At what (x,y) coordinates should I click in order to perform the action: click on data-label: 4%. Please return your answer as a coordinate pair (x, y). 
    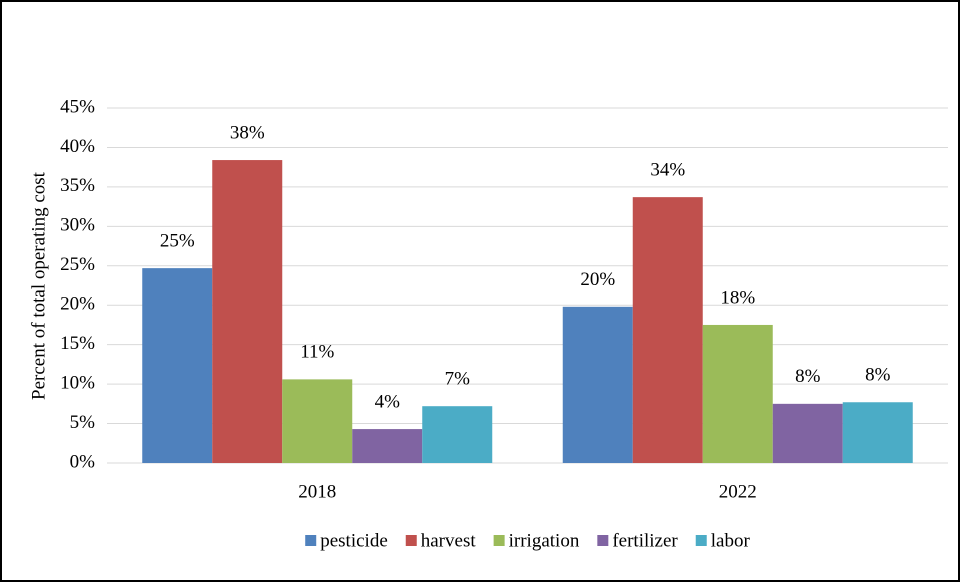
    Looking at the image, I should click on (388, 401).